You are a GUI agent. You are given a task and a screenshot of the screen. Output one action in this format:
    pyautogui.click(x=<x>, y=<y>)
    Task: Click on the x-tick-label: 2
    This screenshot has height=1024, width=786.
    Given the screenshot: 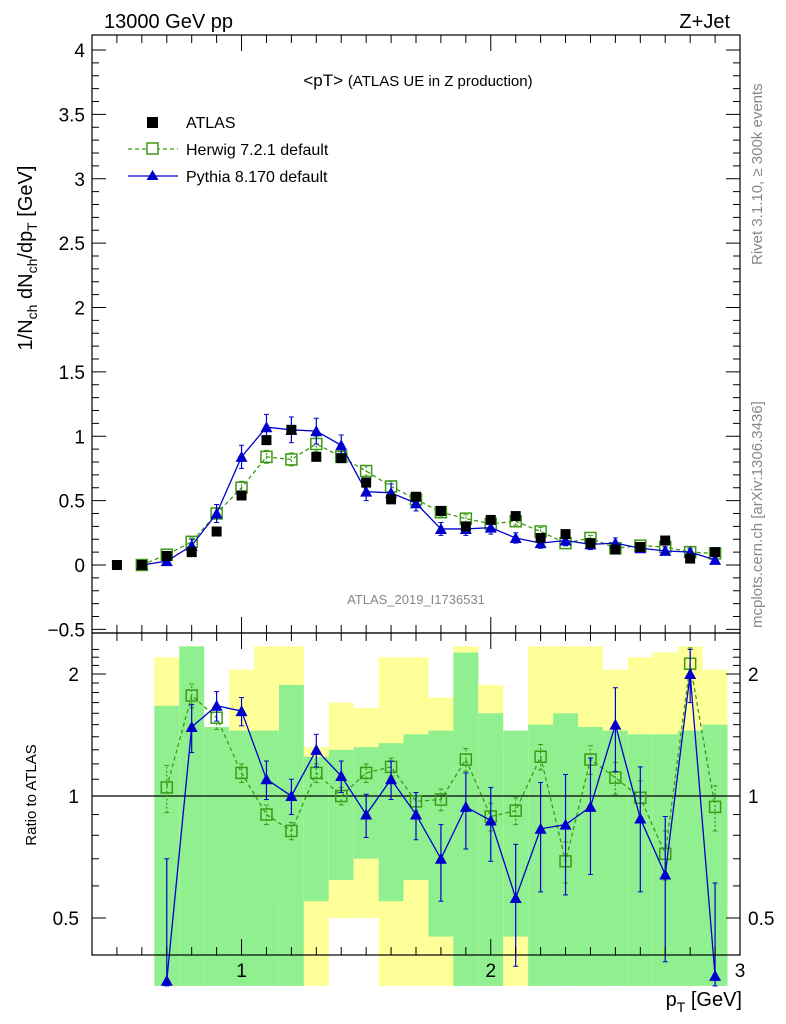 What is the action you would take?
    pyautogui.click(x=490, y=971)
    